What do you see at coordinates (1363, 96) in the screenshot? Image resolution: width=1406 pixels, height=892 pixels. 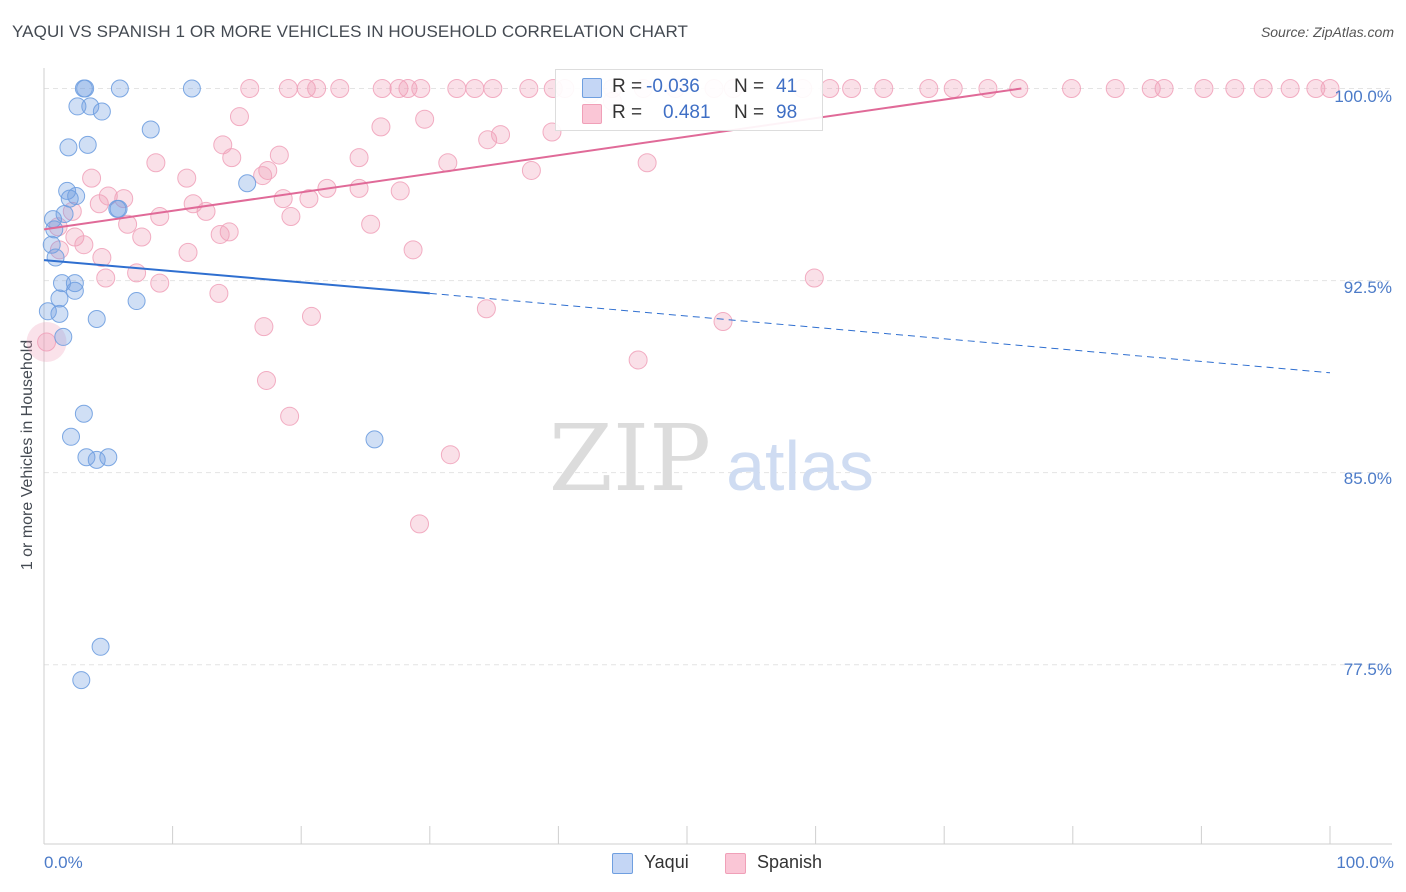 I see `y-tick-label: 100.0%` at bounding box center [1363, 96].